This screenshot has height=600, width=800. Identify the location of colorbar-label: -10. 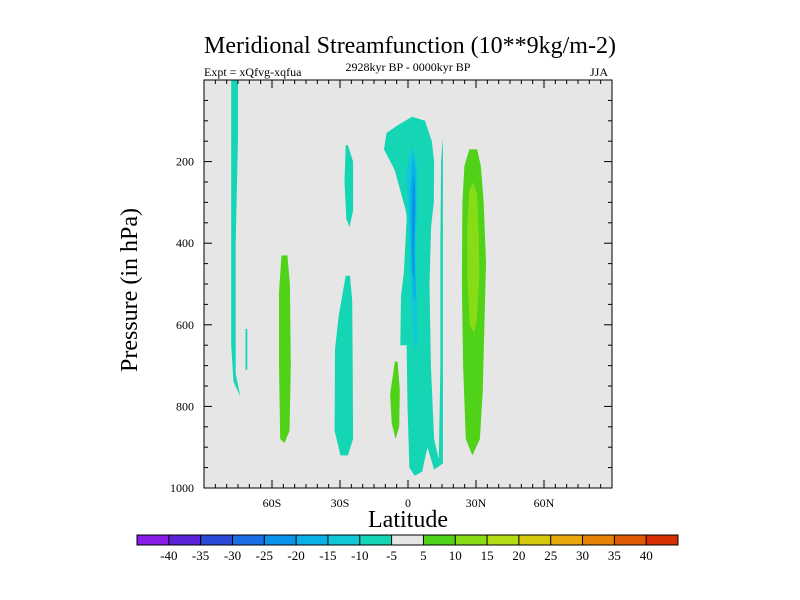
(359, 555).